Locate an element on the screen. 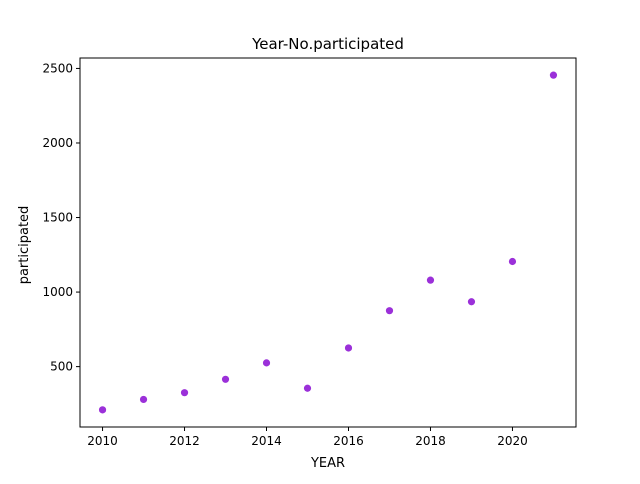 This screenshot has height=484, width=640. x-tick-label: 2020 is located at coordinates (512, 441).